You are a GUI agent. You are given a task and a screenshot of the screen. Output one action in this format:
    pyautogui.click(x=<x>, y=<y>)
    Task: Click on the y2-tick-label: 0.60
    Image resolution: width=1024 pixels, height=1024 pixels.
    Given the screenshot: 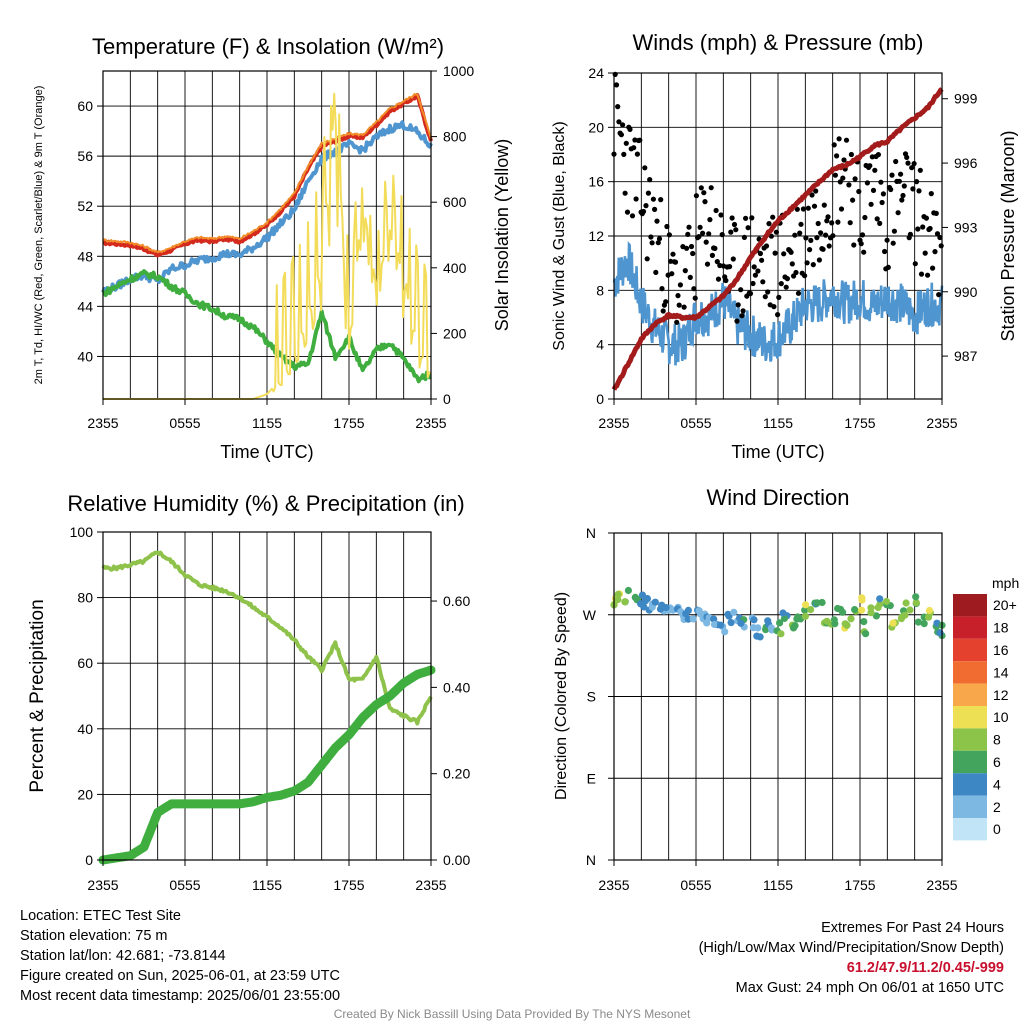 What is the action you would take?
    pyautogui.click(x=456, y=601)
    